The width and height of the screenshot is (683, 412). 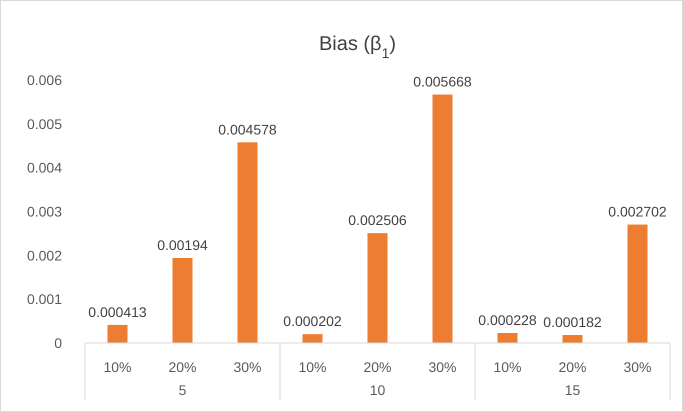 What do you see at coordinates (58, 343) in the screenshot?
I see `y-tick-label: 0` at bounding box center [58, 343].